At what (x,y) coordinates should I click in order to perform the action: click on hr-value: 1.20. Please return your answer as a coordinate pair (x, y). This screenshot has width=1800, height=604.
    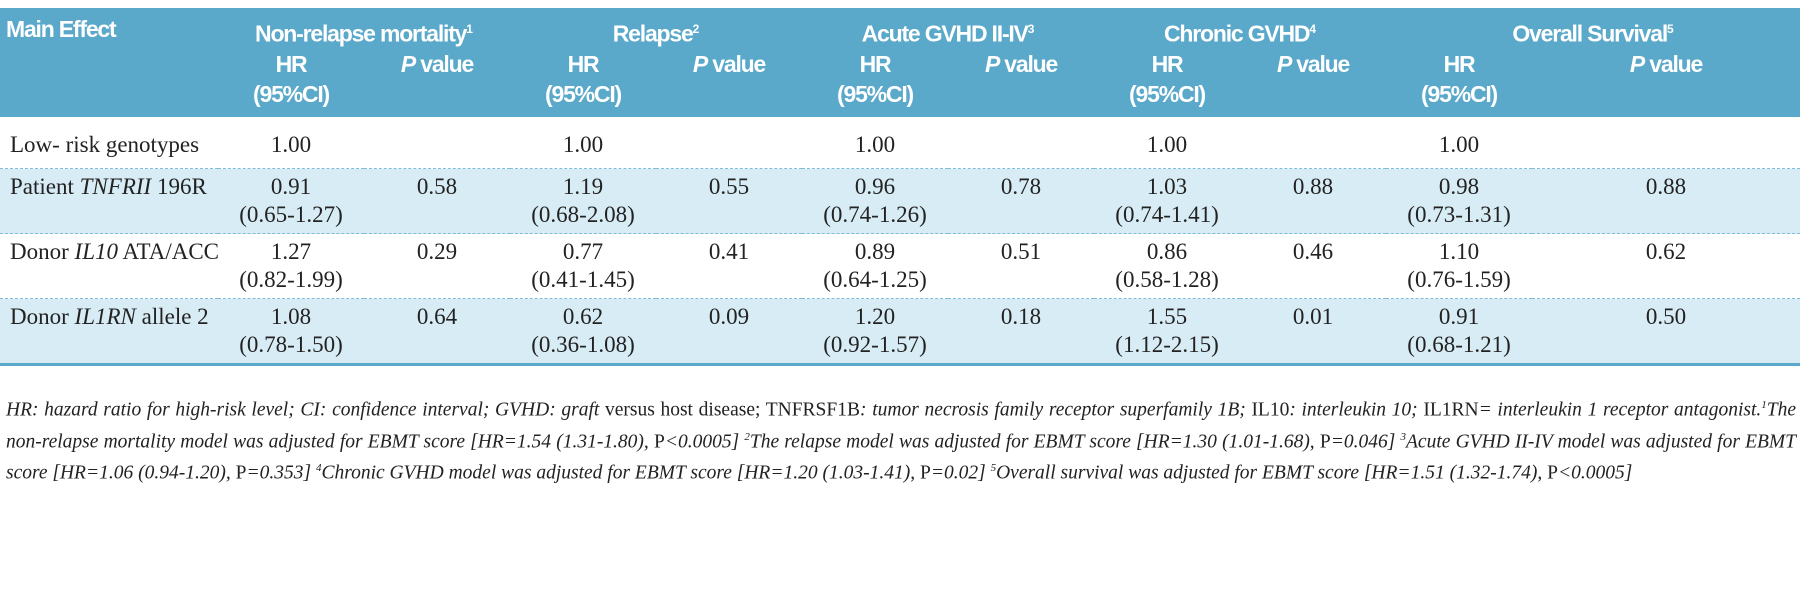
    Looking at the image, I should click on (875, 317).